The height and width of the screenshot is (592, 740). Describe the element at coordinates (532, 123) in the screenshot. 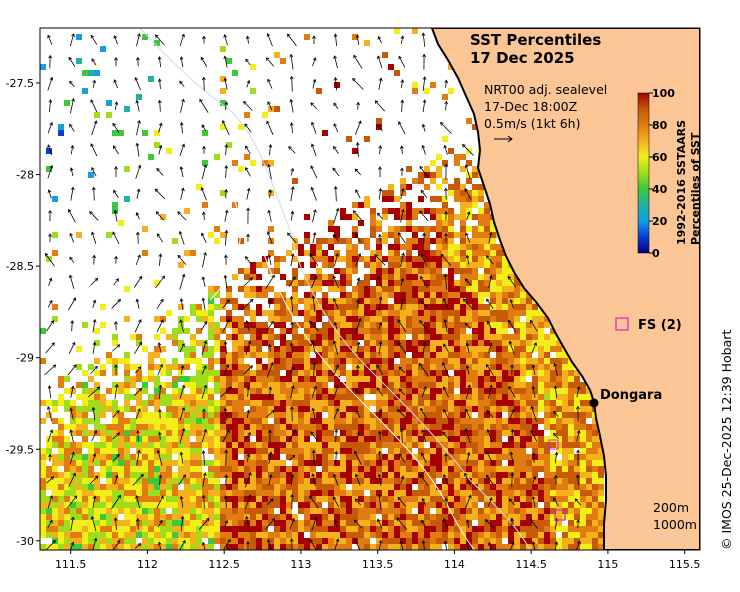

I see `currents-scale: 0.5m/s (1kt 6h)` at that location.